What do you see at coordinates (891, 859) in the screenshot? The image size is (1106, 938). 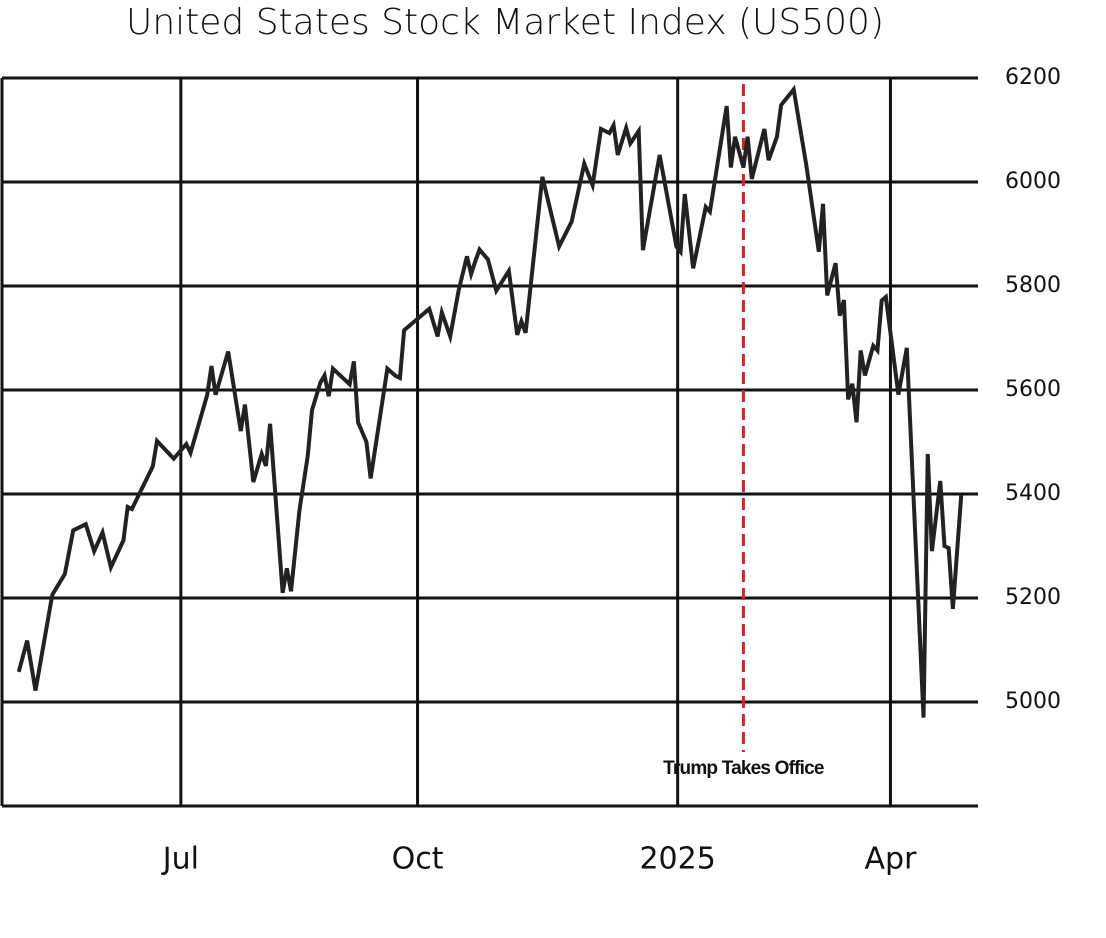 I see `x-tick-label: Apr` at bounding box center [891, 859].